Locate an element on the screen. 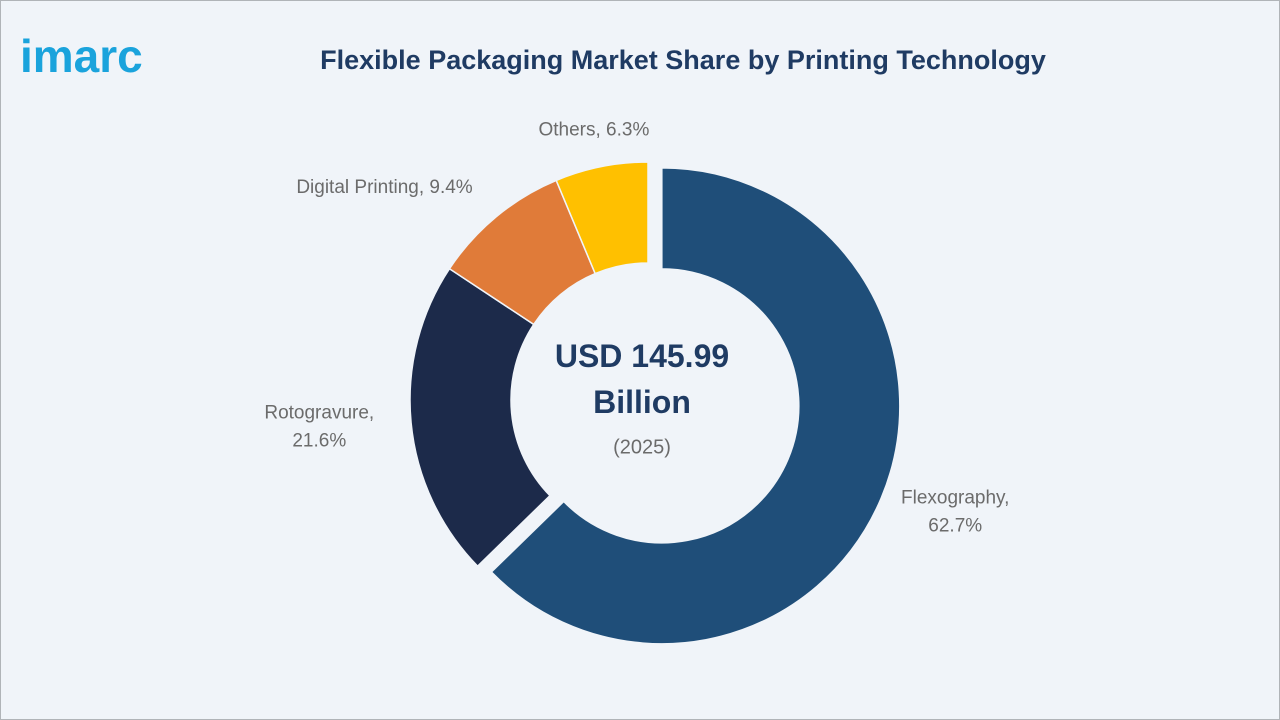 The width and height of the screenshot is (1280, 720). data-label: Digital Printing, 9.4% is located at coordinates (384, 187).